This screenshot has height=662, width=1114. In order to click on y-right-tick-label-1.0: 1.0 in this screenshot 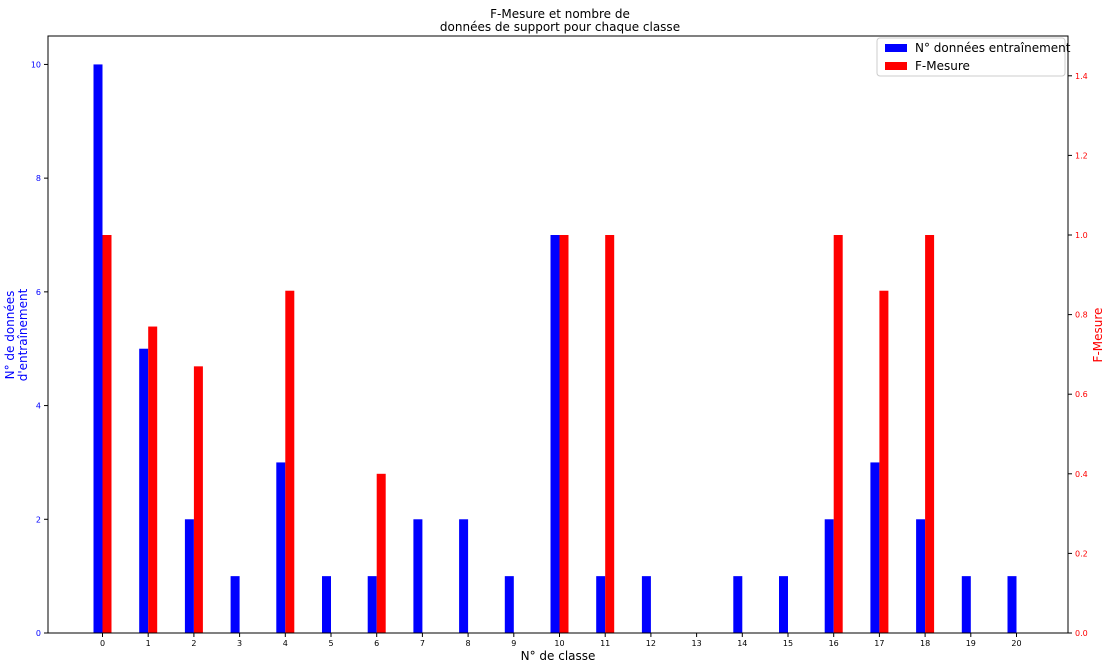, I will do `click(1081, 235)`.